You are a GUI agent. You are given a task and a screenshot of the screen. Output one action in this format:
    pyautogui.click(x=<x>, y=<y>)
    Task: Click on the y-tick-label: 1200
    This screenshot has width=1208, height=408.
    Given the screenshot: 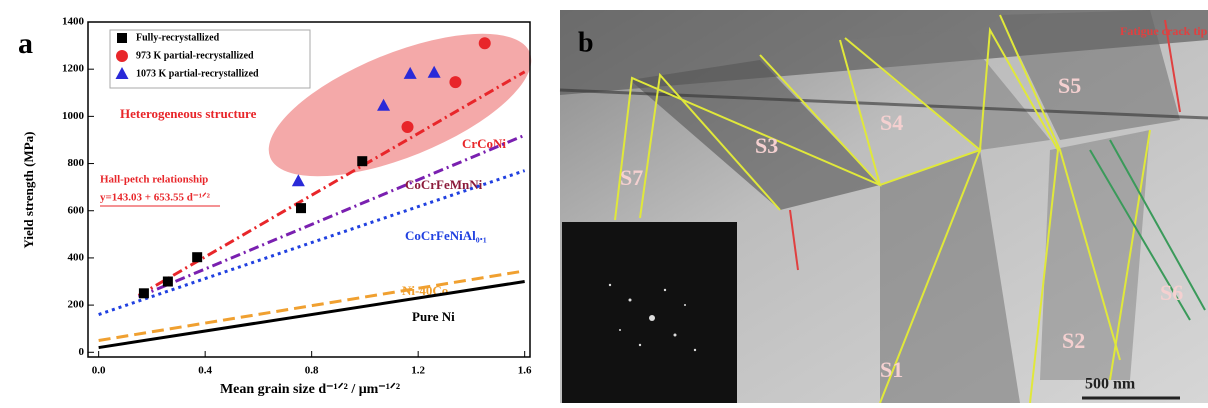 What is the action you would take?
    pyautogui.click(x=73, y=69)
    